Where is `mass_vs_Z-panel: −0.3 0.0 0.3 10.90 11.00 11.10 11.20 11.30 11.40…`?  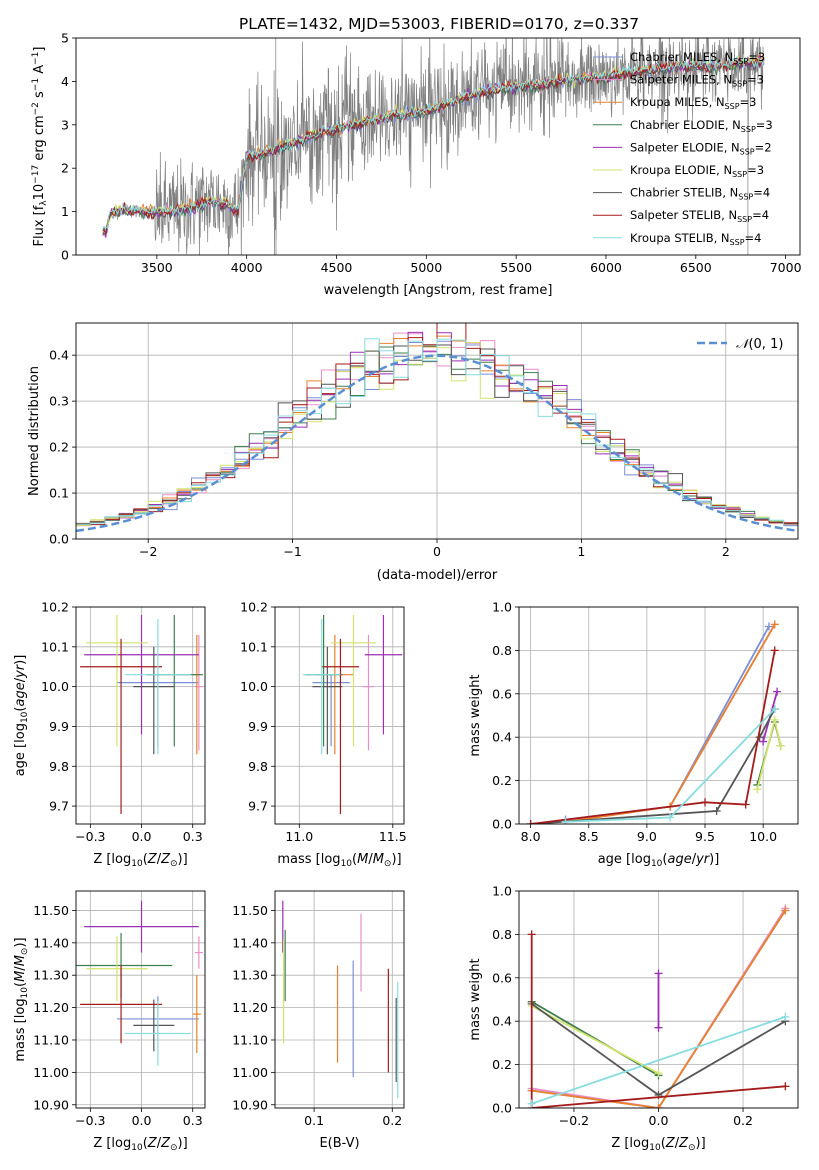
mass_vs_Z-panel: −0.3 0.0 0.3 10.90 11.00 11.10 11.20 11.30 11.40… is located at coordinates (109, 1021).